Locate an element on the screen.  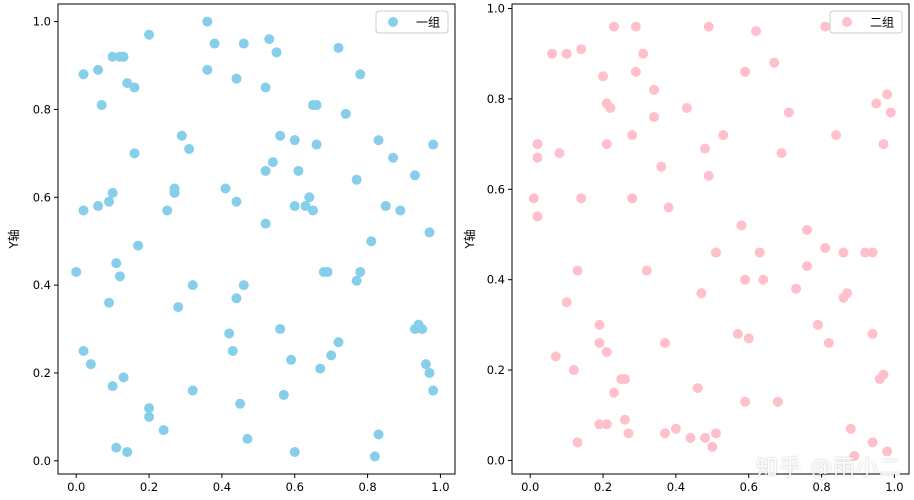
x-tick-label: 0.0 is located at coordinates (76, 487).